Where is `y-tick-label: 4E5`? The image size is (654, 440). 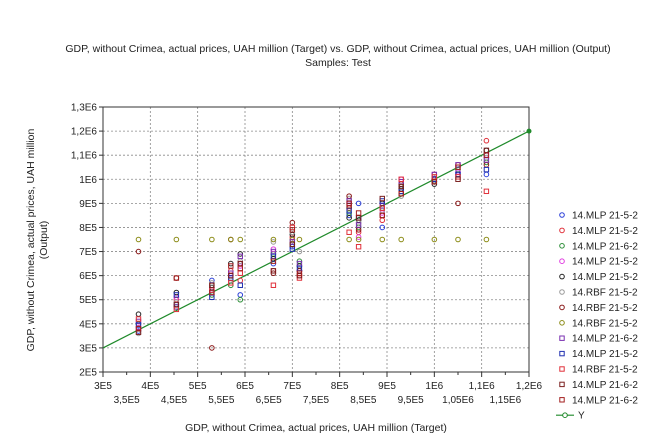
y-tick-label: 4E5 is located at coordinates (88, 324).